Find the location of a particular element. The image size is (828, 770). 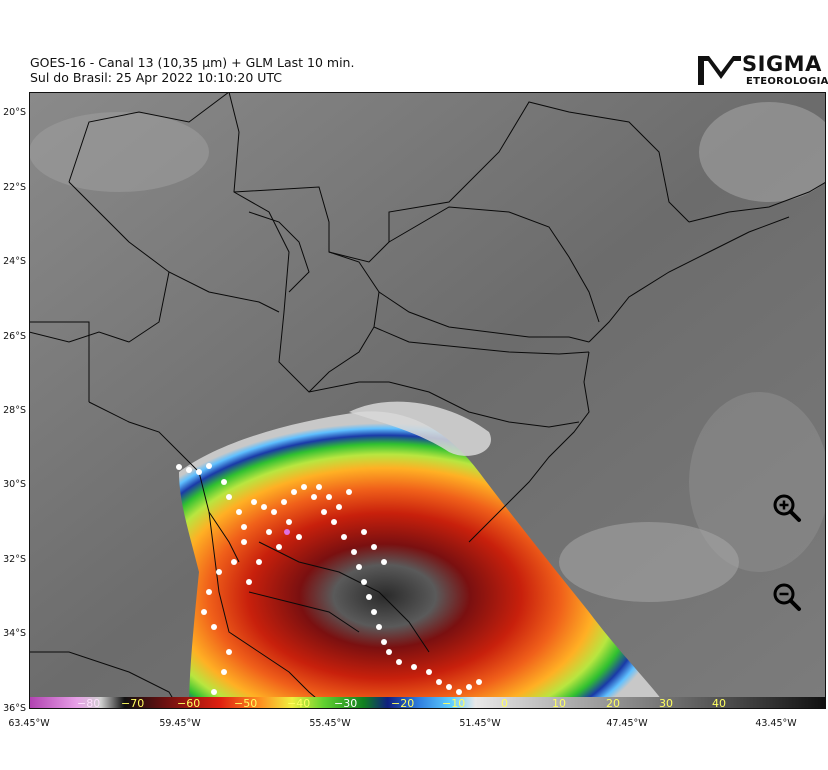

cloud-anvil is located at coordinates (420, 428).